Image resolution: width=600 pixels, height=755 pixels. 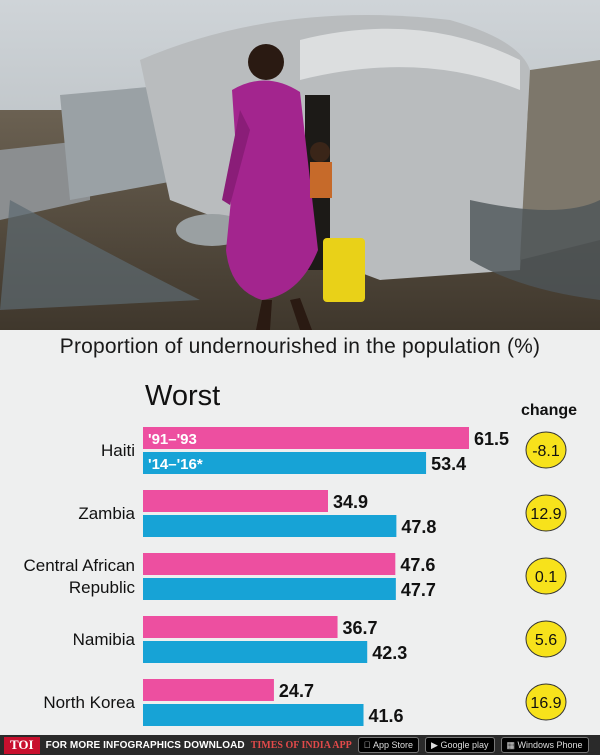 I want to click on category-label: North Korea, so click(x=89, y=702).